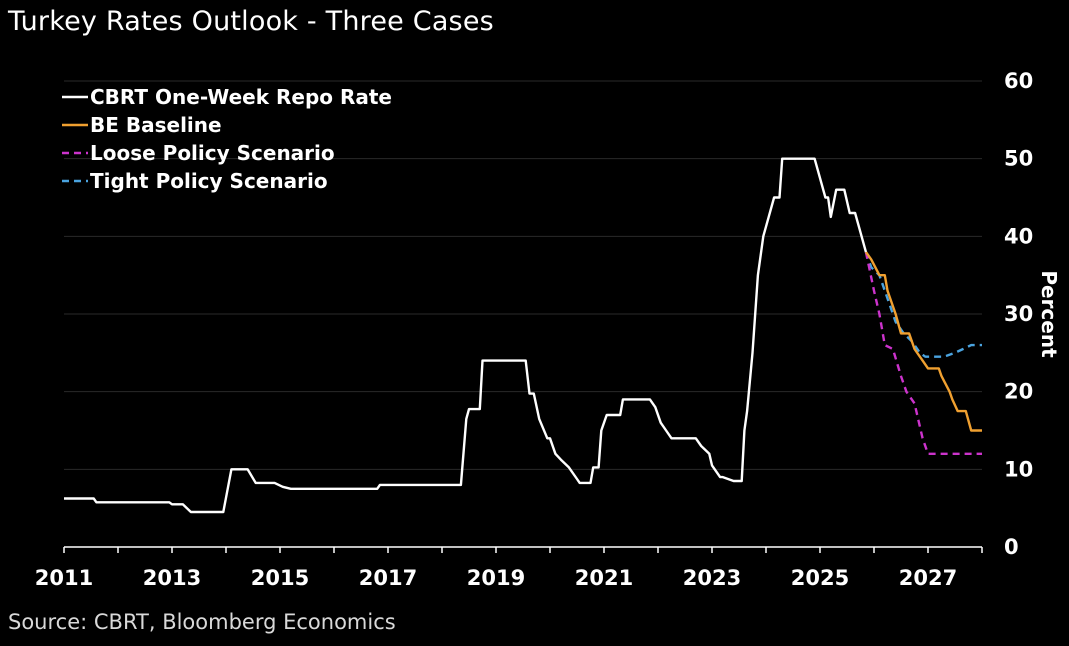 This screenshot has width=1069, height=646. Describe the element at coordinates (1018, 236) in the screenshot. I see `y-tick-label: 40` at that location.